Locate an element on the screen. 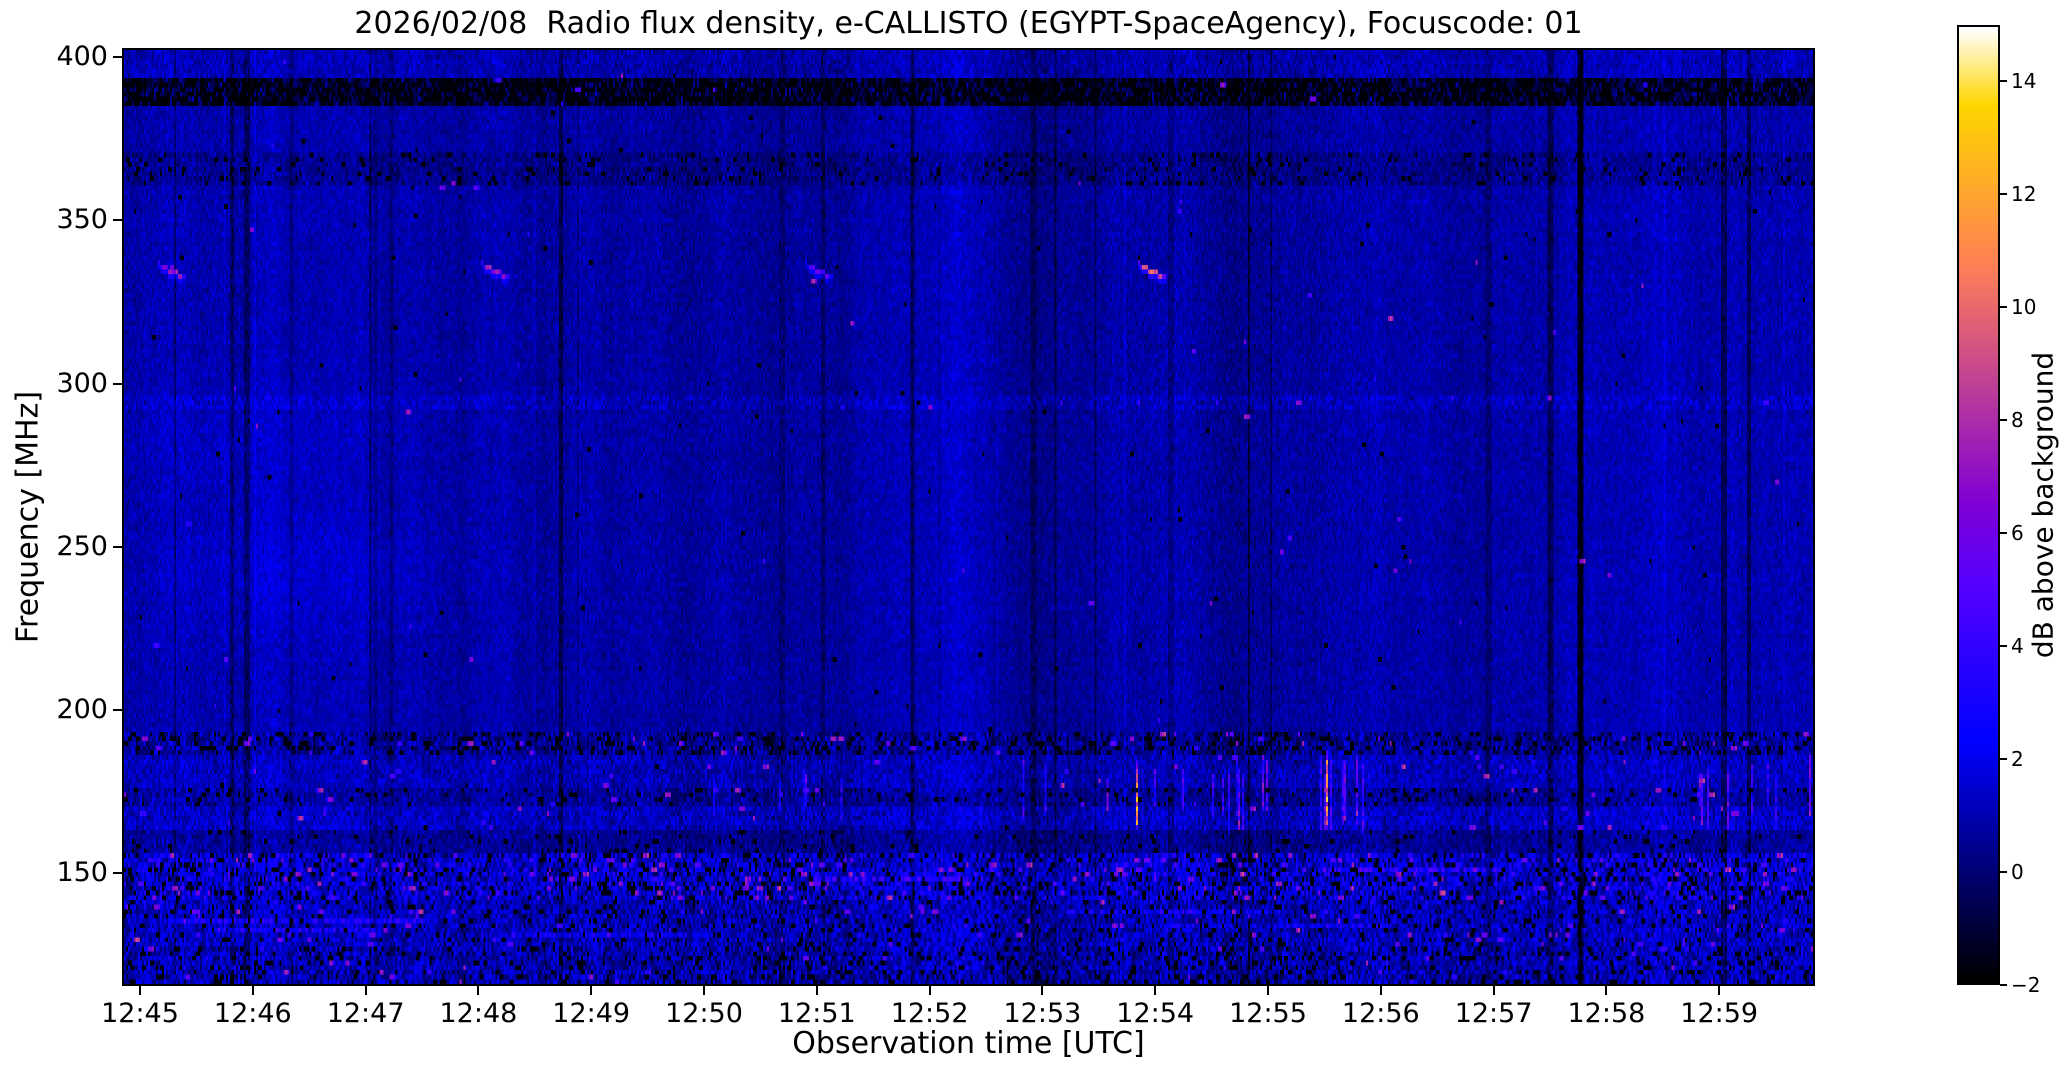  colorbar-tick-label: 8 is located at coordinates (2017, 420).